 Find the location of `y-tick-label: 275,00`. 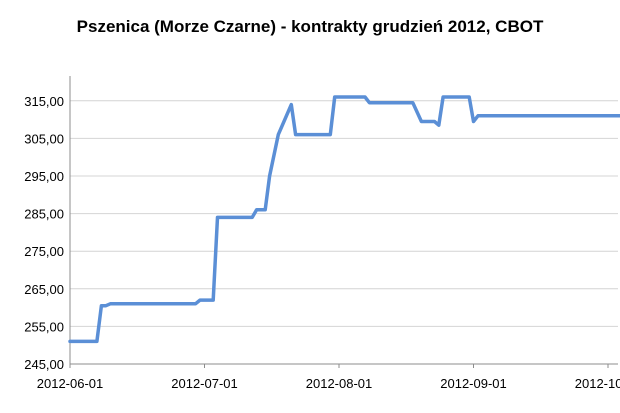

y-tick-label: 275,00 is located at coordinates (44, 251).